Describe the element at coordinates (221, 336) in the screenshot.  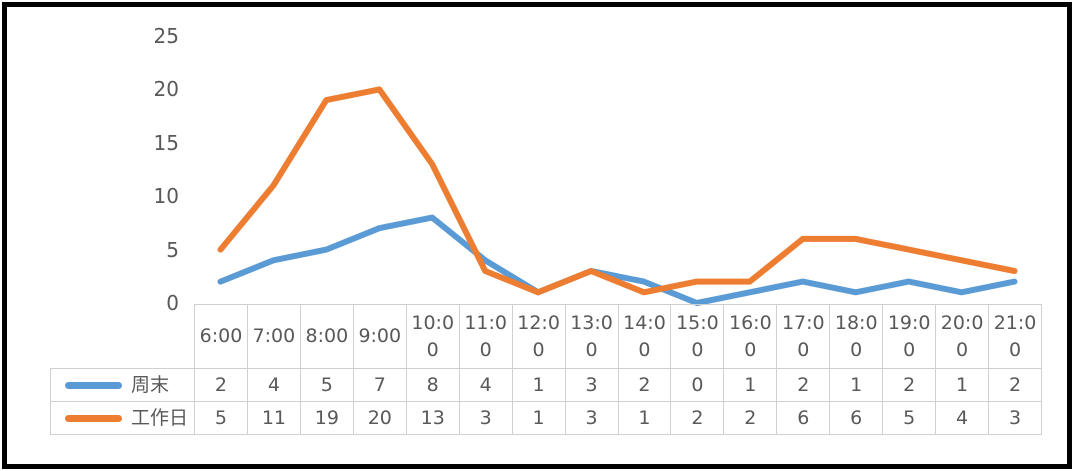
I see `x-axis-category-label: 6:00` at that location.